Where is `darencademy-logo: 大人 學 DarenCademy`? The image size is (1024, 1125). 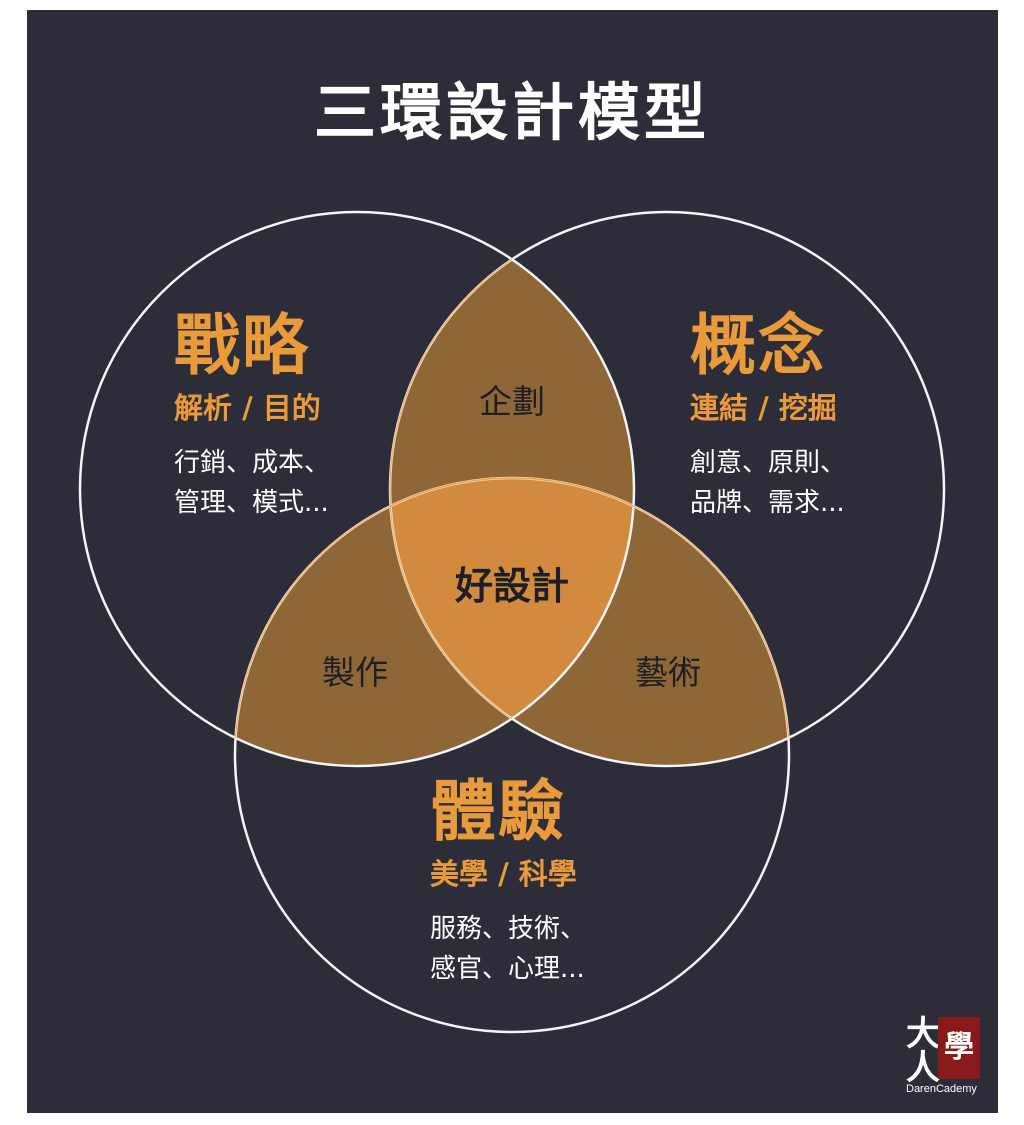 darencademy-logo: 大人 學 DarenCademy is located at coordinates (944, 1059).